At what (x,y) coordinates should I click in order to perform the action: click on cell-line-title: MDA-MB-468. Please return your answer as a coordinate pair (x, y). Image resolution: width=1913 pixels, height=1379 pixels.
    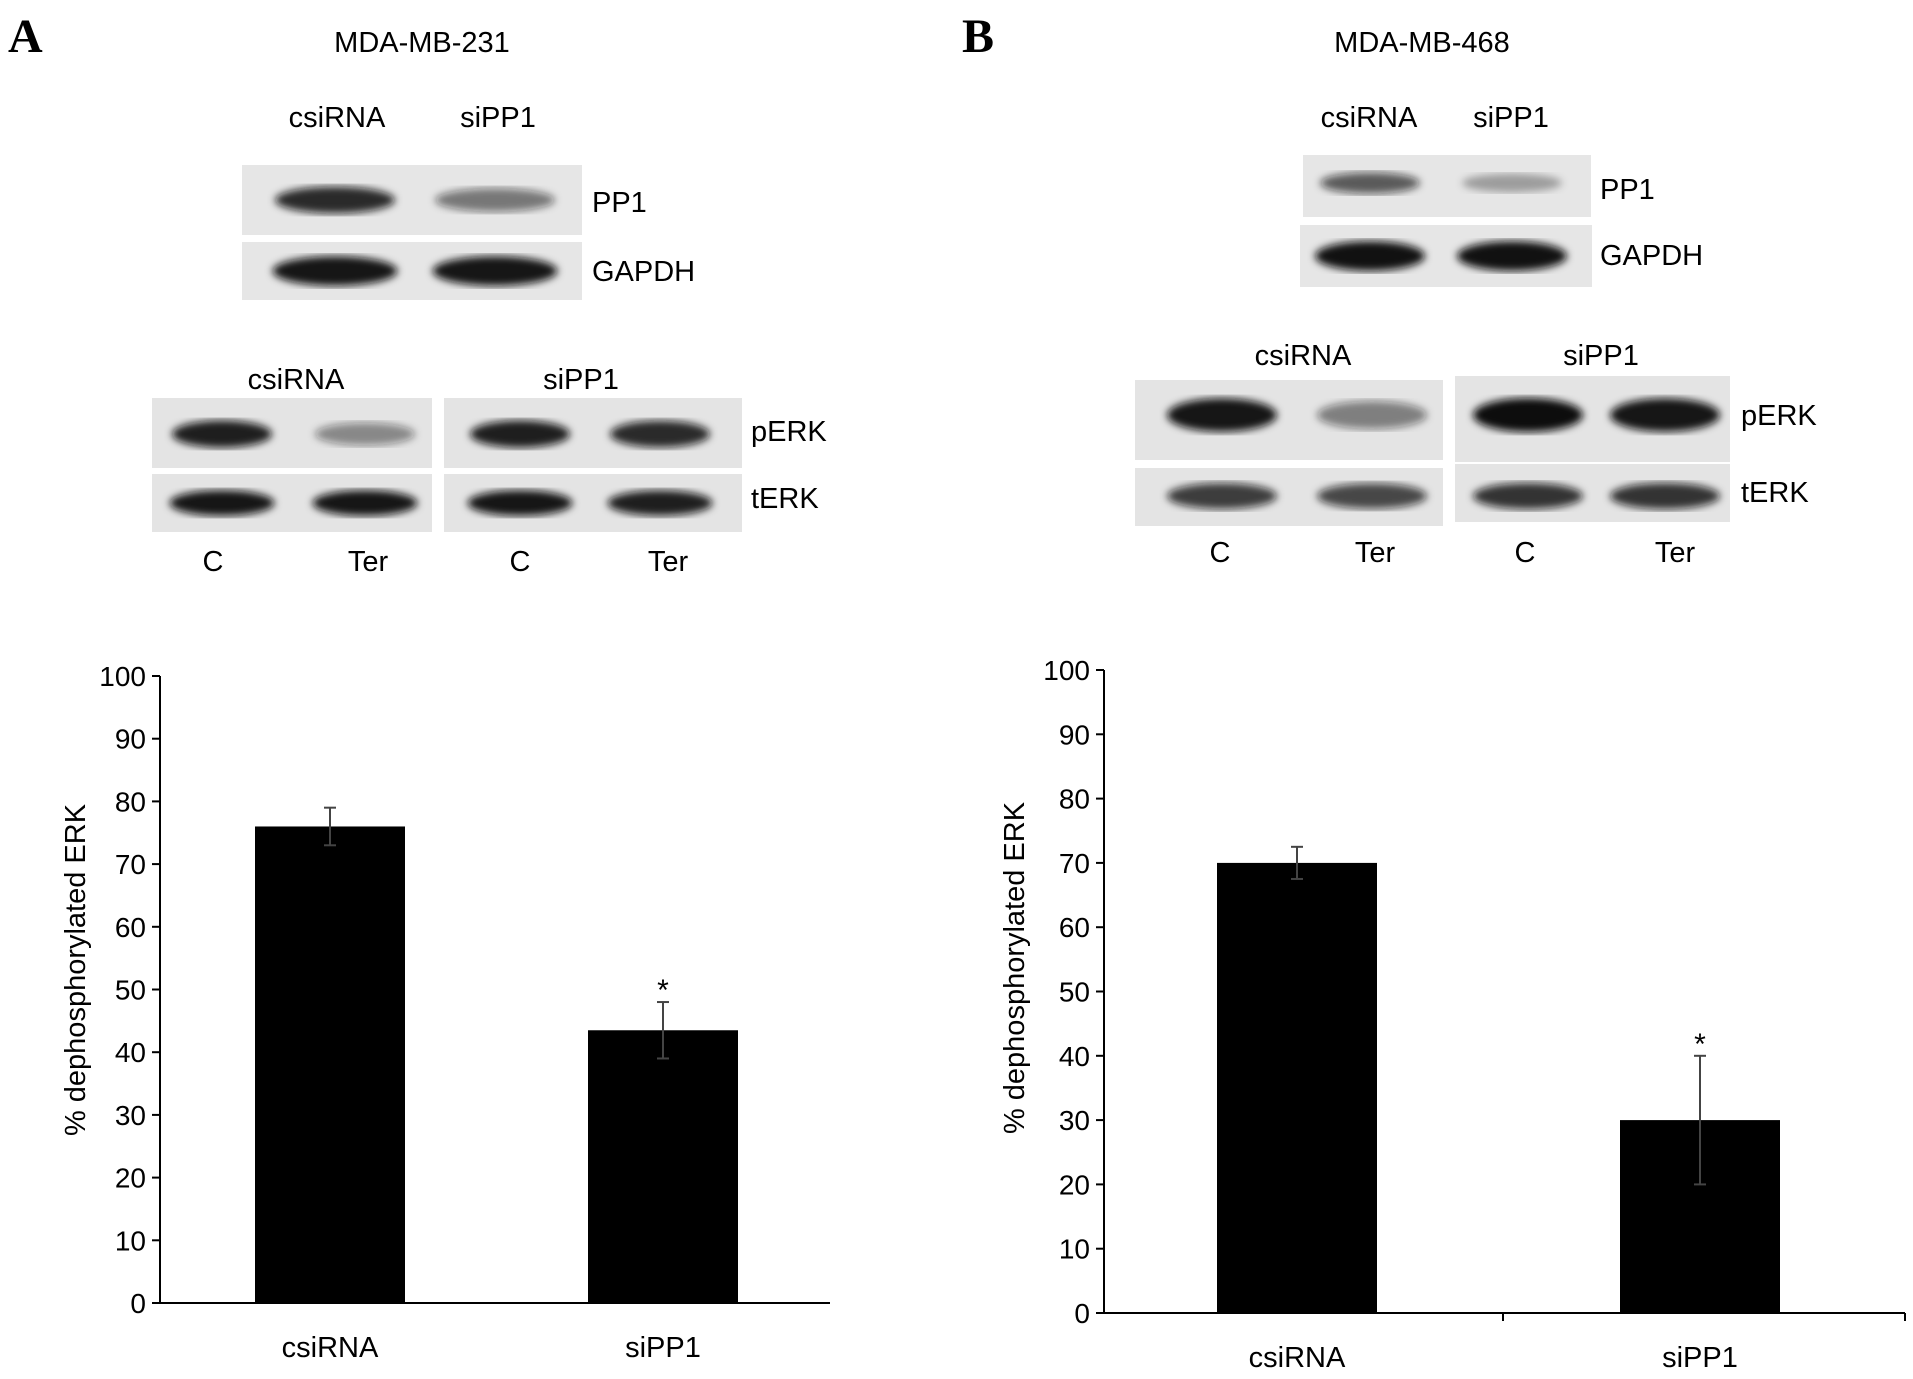
    Looking at the image, I should click on (1422, 43).